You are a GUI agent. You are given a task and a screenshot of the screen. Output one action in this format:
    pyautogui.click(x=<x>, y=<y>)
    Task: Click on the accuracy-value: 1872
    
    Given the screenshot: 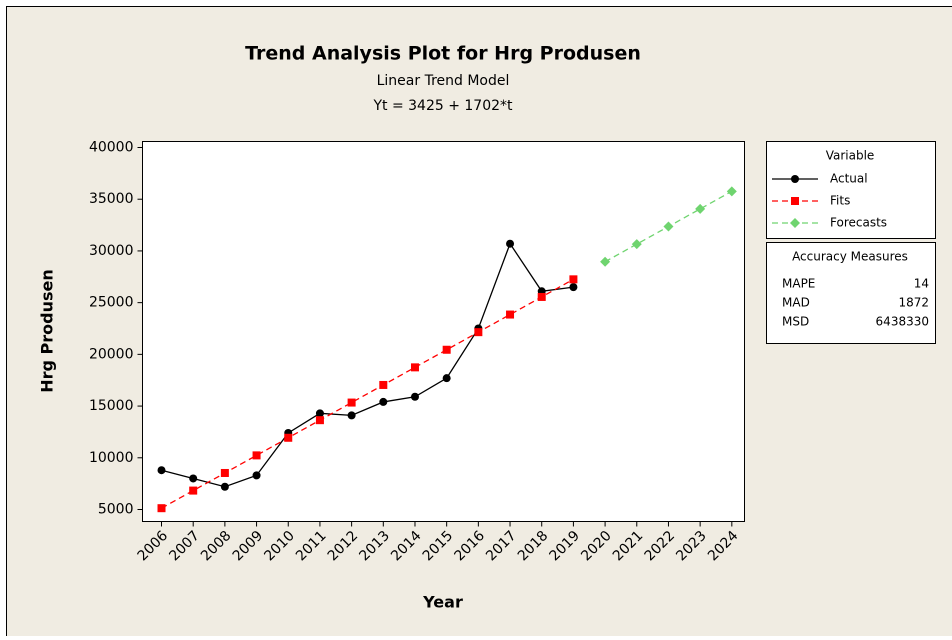 What is the action you would take?
    pyautogui.click(x=913, y=303)
    